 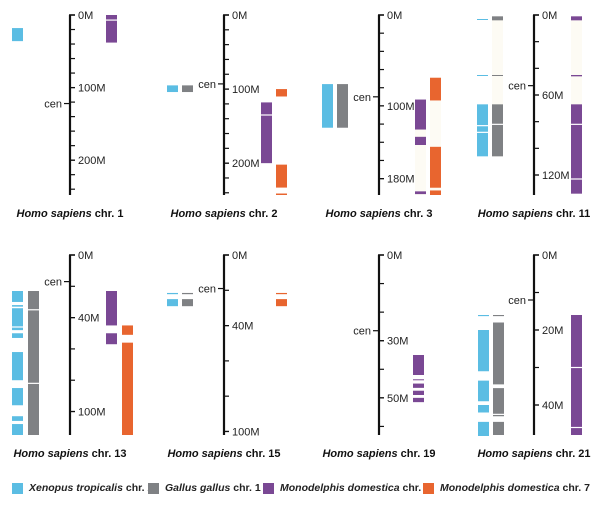 I want to click on tick-label: 20M, so click(x=552, y=331).